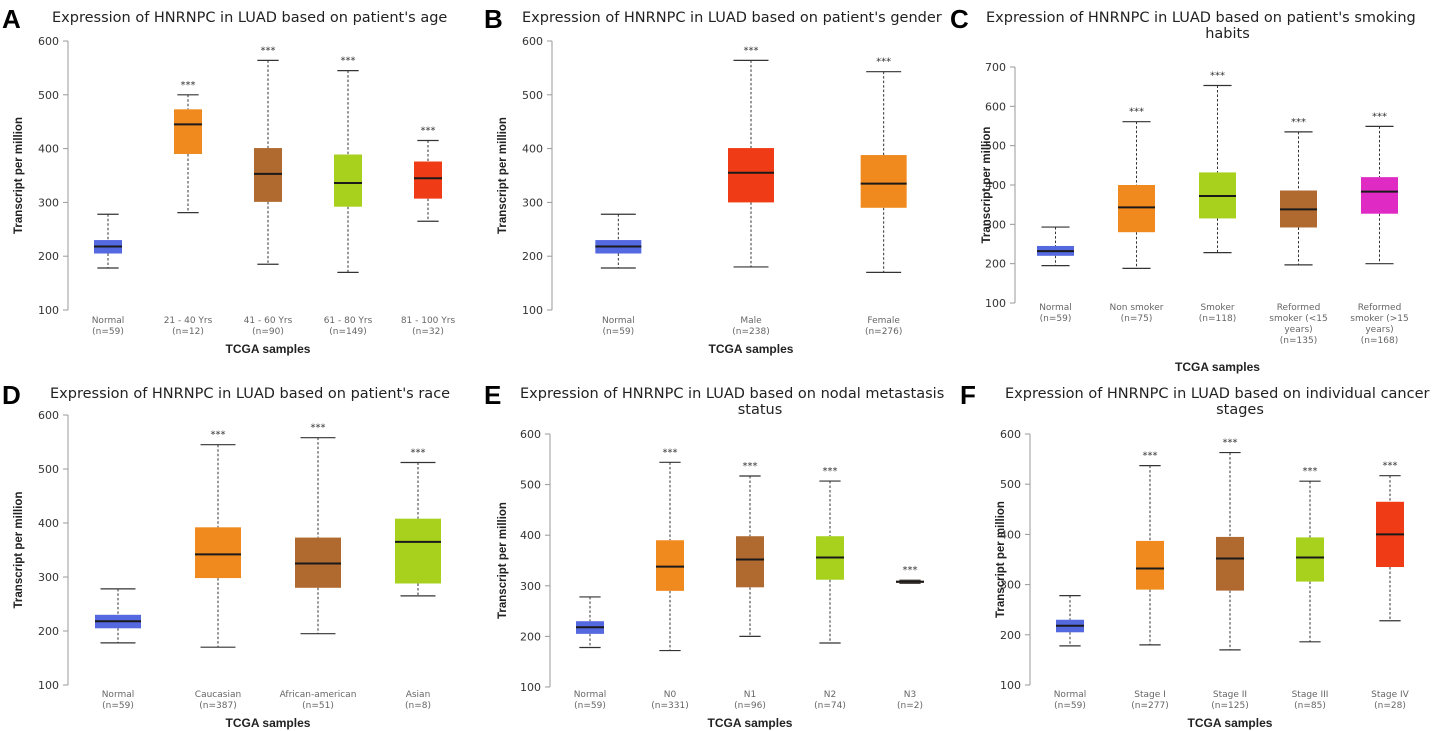  I want to click on sample-count: (n=75), so click(1137, 319).